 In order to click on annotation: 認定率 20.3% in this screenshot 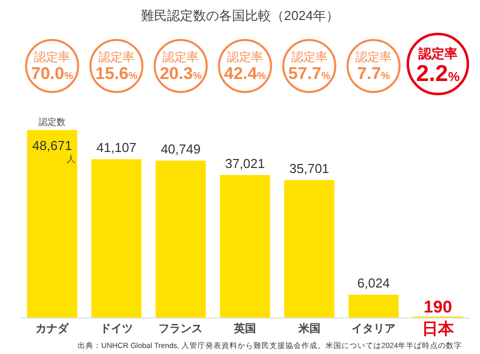, I will do `click(181, 66)`.